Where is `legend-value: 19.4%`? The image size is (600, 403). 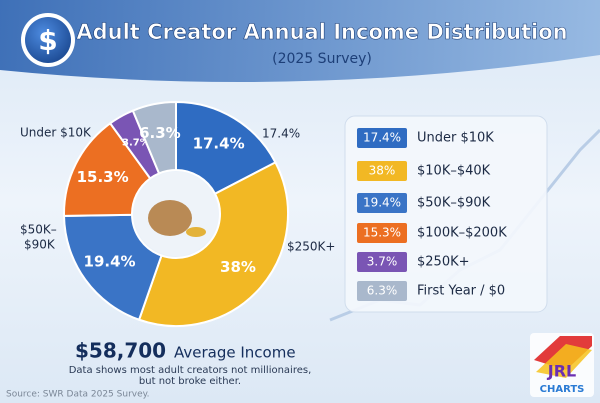
legend-value: 19.4% is located at coordinates (382, 203).